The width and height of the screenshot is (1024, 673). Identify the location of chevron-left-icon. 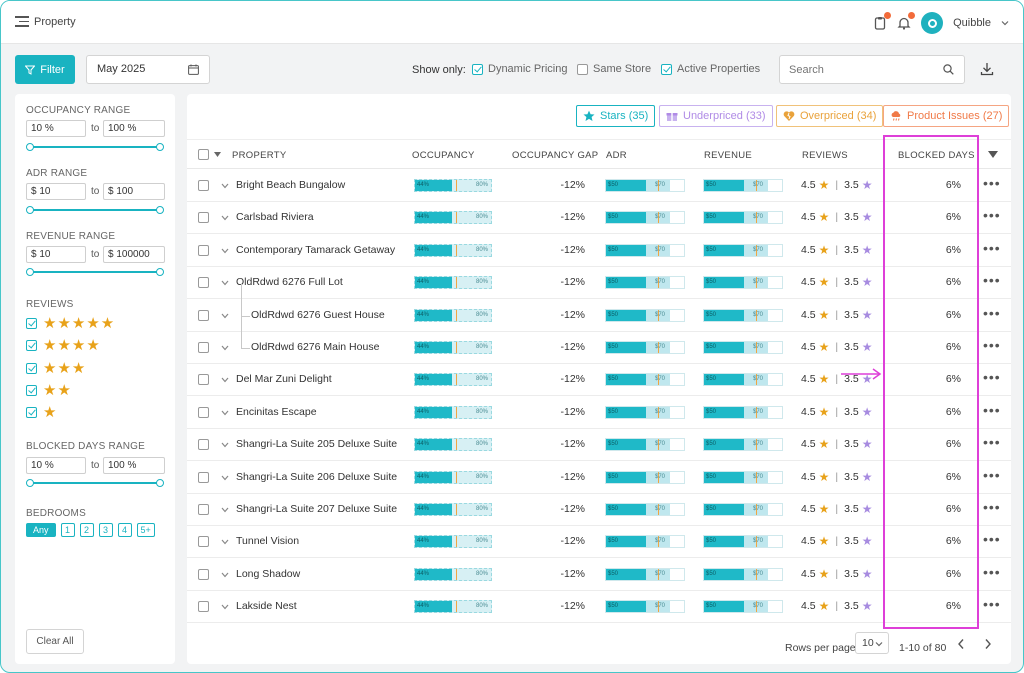
(961, 644).